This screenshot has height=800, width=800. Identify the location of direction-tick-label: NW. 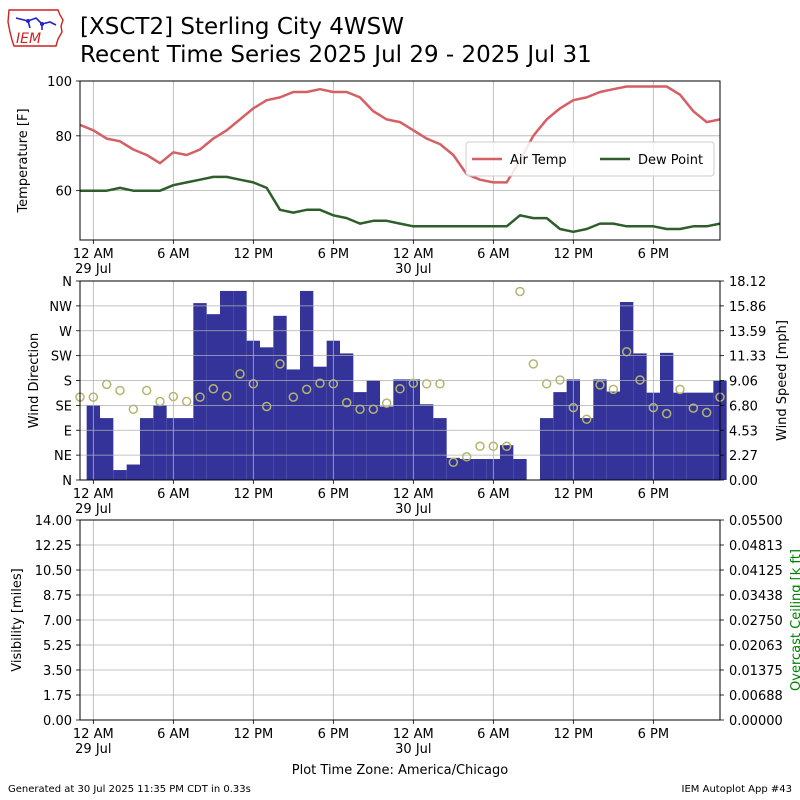
(60, 307).